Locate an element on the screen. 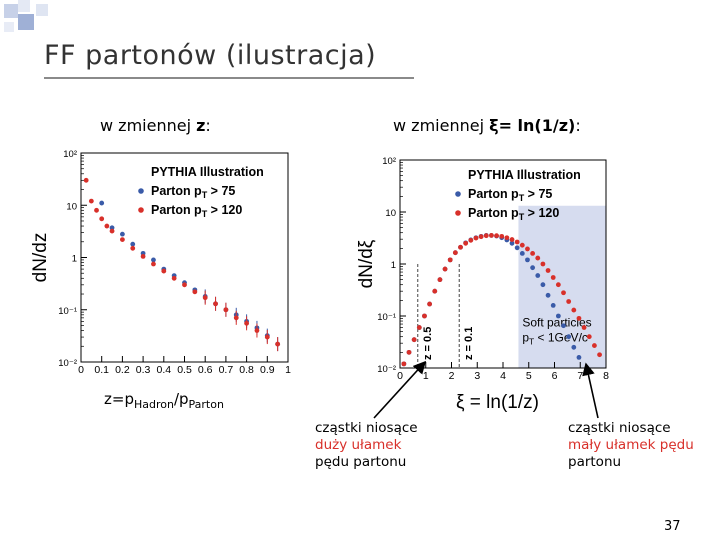  x-tick-label: 5 is located at coordinates (529, 376).